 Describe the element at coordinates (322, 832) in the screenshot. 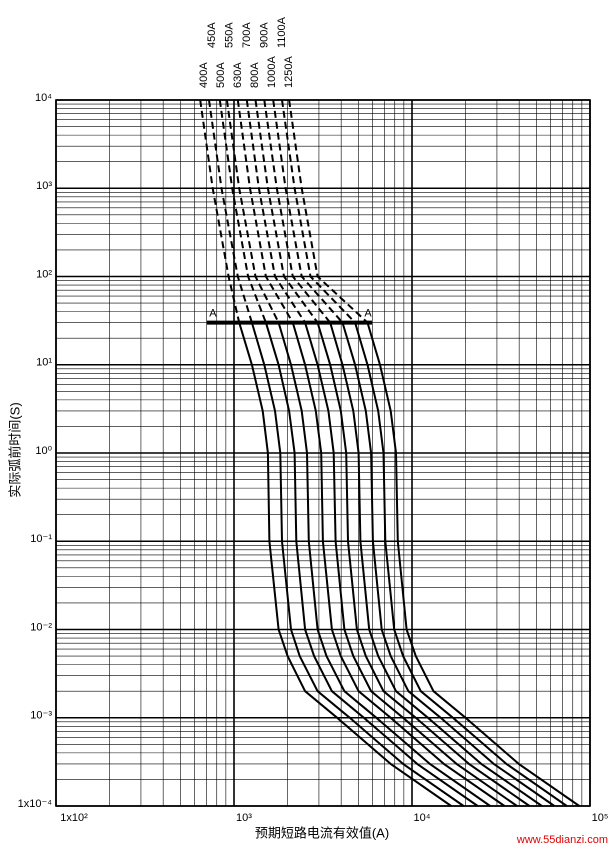

I see `x-axis-title: 预期短路电流有效值(A)` at that location.